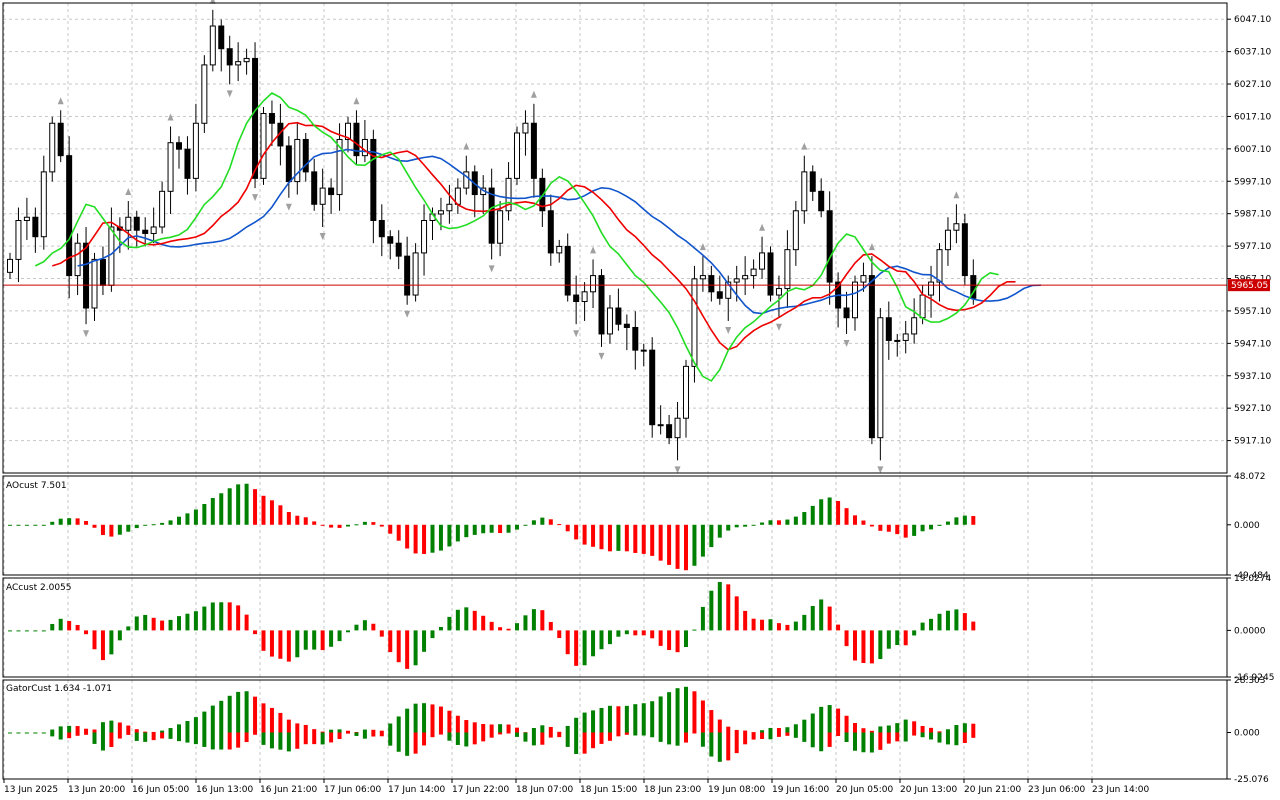 The width and height of the screenshot is (1280, 800). I want to click on gator-pane, so click(492, 724).